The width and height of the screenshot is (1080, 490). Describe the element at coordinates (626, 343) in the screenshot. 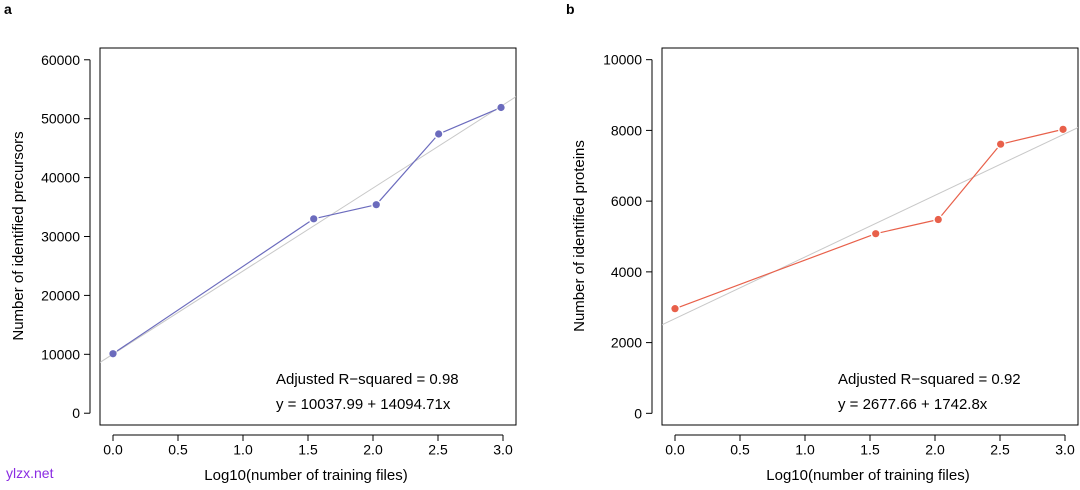

I see `y-tick-label: 2000` at that location.